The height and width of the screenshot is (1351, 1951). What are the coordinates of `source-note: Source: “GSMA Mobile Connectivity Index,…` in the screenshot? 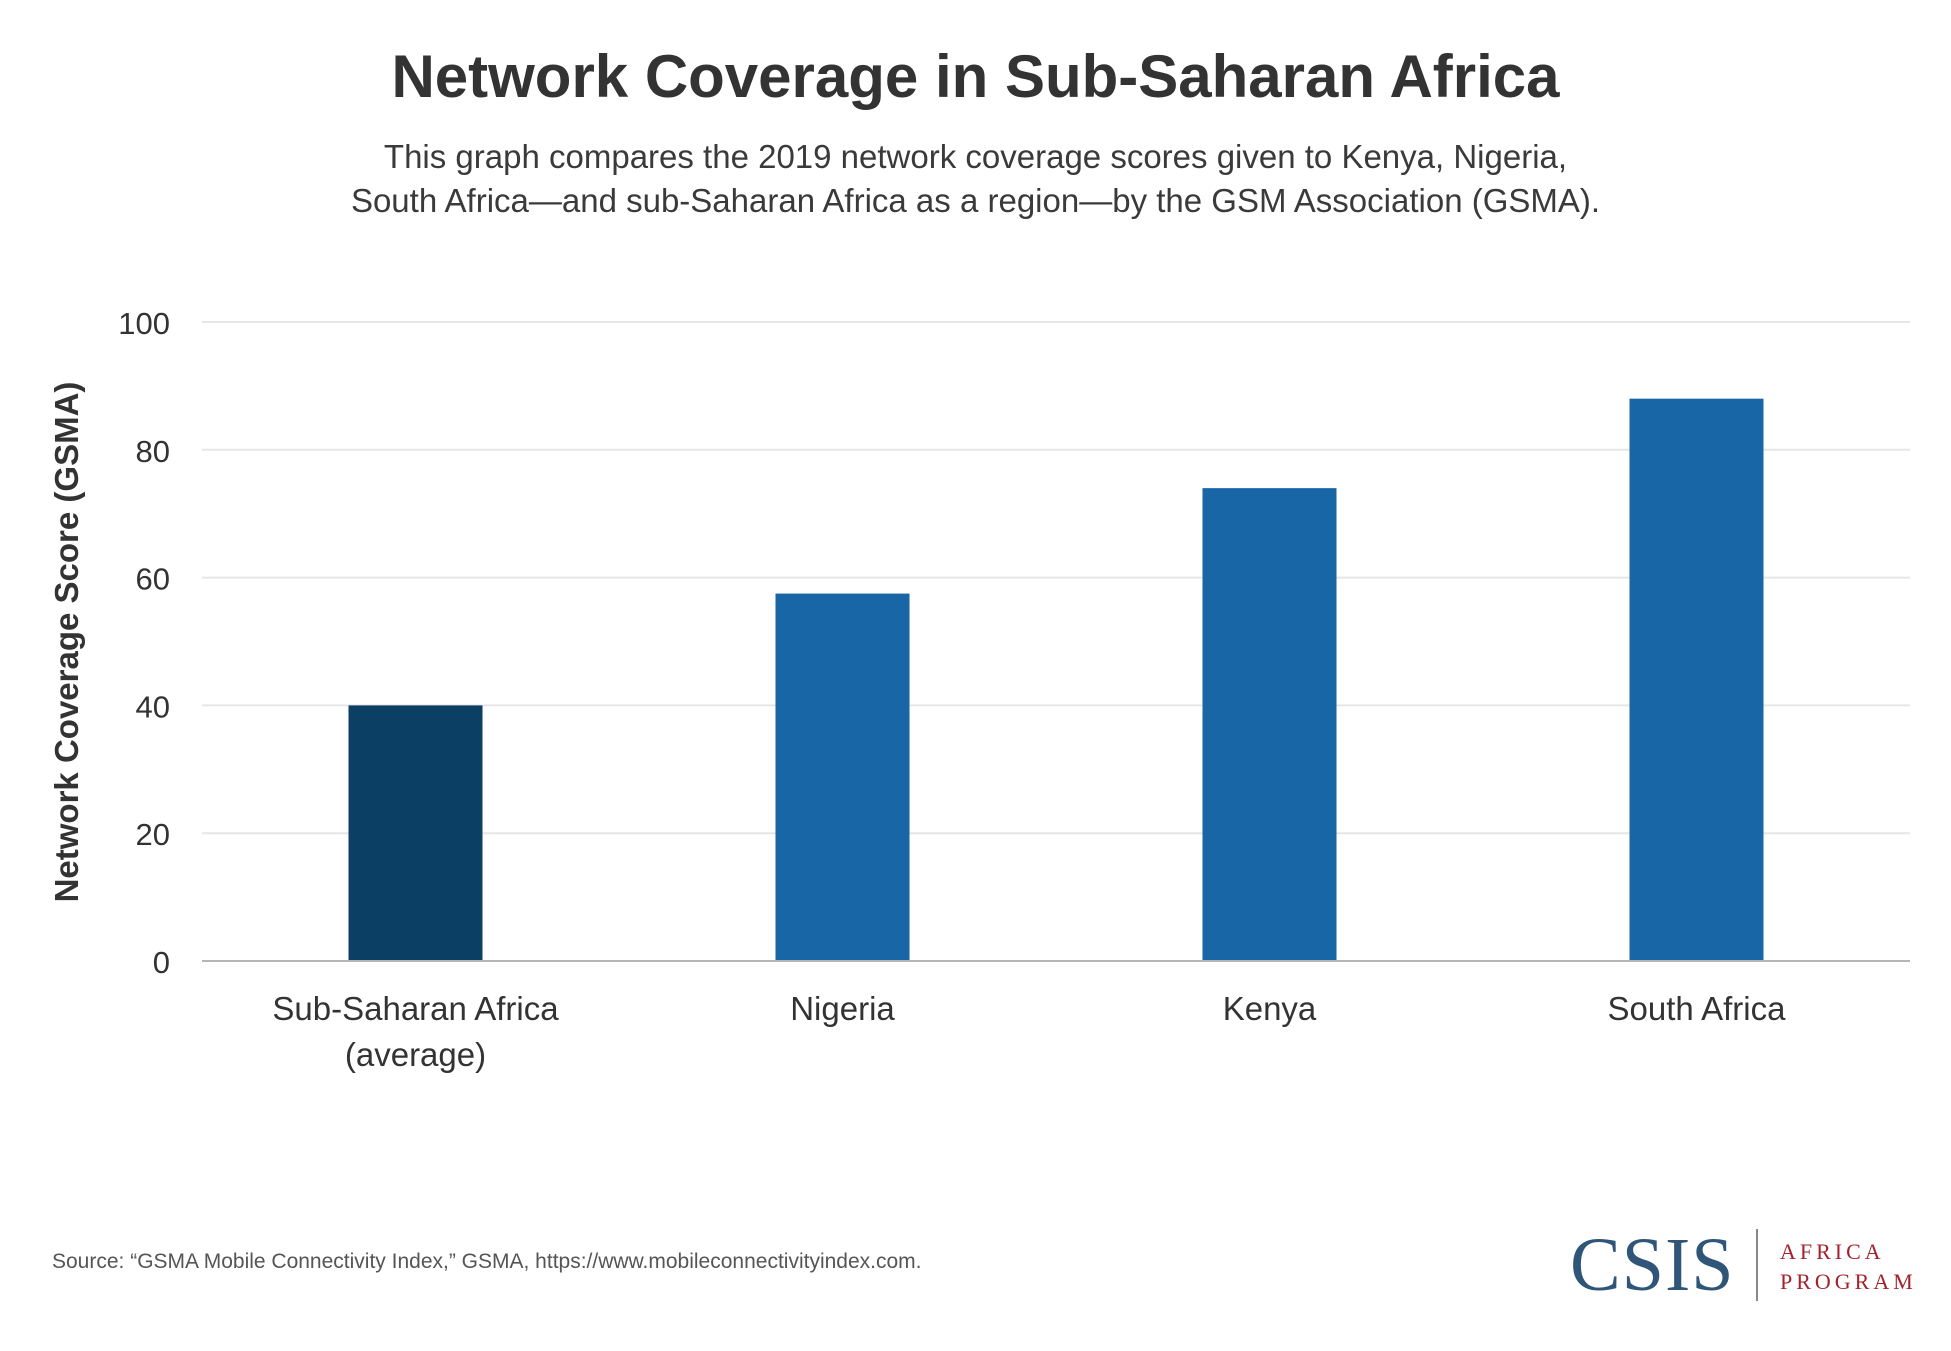 It's located at (487, 1261).